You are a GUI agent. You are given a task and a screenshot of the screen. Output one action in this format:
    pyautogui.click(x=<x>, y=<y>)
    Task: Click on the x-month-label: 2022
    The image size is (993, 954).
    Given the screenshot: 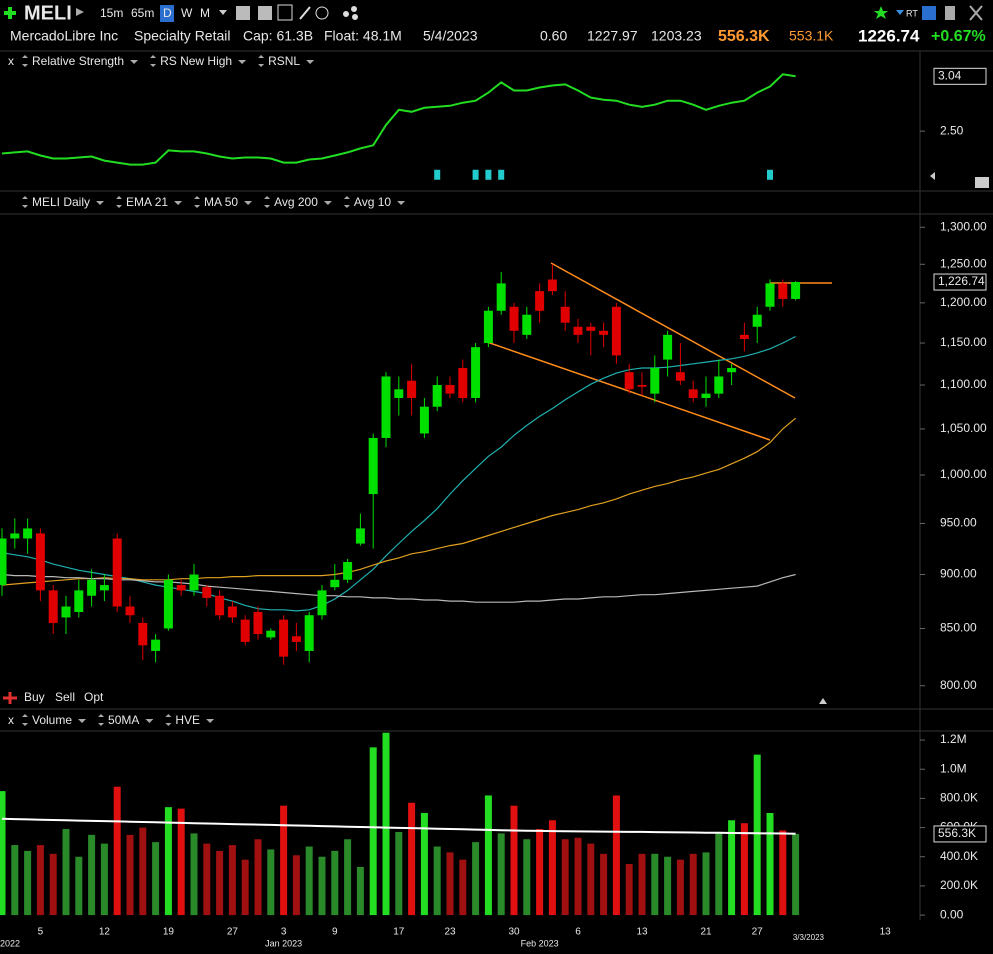 What is the action you would take?
    pyautogui.click(x=10, y=943)
    